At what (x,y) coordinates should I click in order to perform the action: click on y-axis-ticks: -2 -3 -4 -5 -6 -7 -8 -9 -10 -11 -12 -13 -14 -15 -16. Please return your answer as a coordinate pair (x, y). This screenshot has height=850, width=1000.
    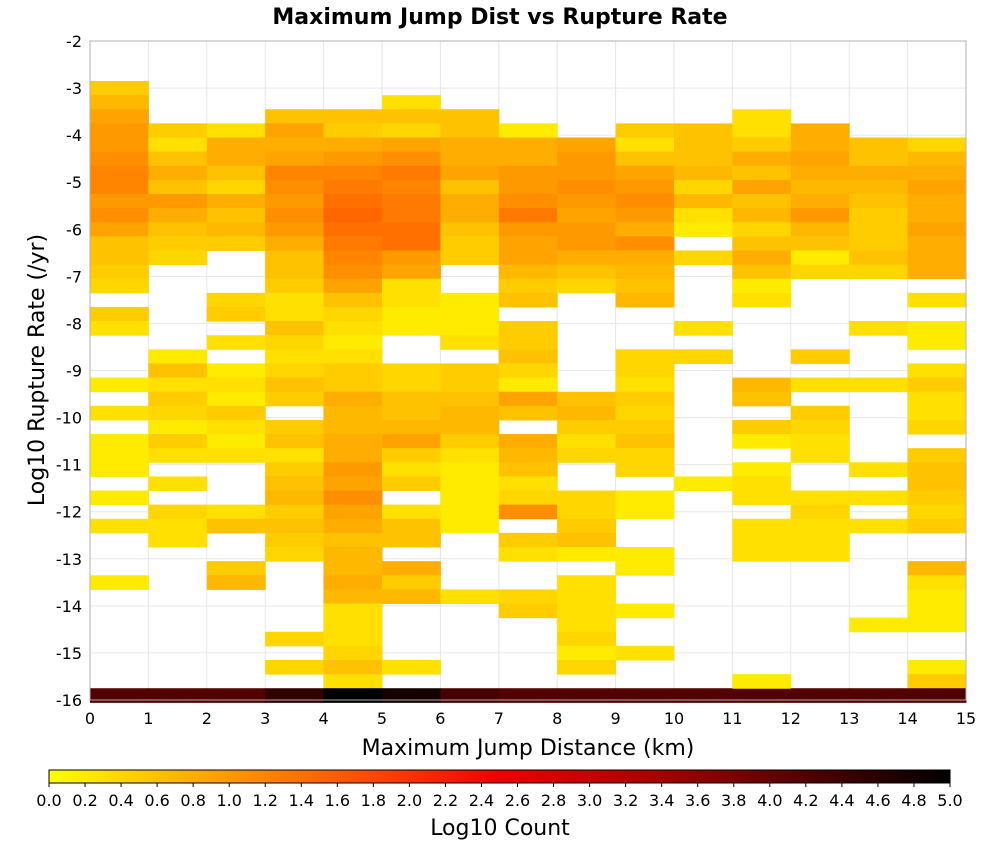
    Looking at the image, I should click on (69, 371).